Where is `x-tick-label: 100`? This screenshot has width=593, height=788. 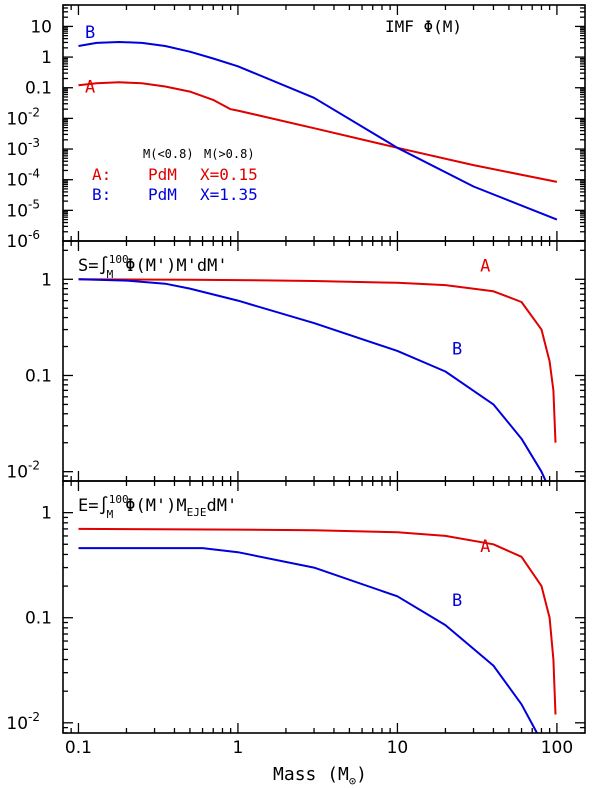
x-tick-label: 100 is located at coordinates (557, 748).